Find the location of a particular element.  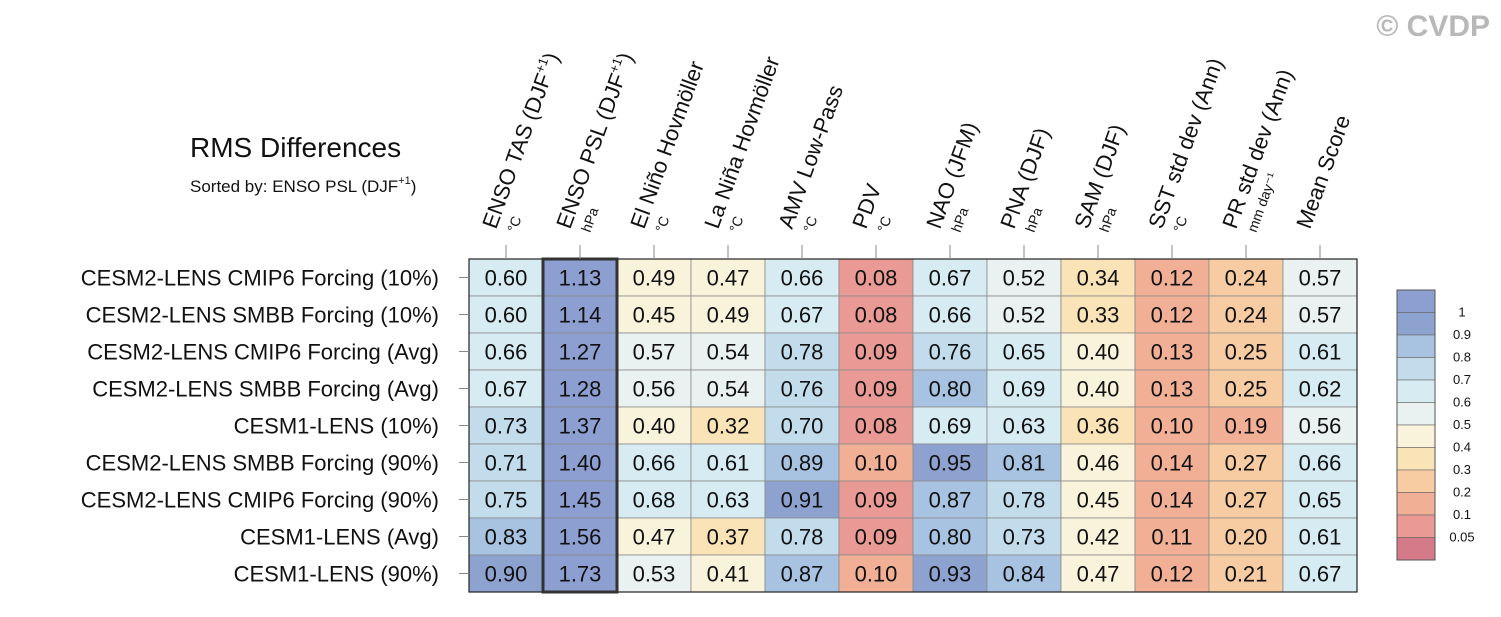

cell-value-label: 0.47 is located at coordinates (1098, 574).